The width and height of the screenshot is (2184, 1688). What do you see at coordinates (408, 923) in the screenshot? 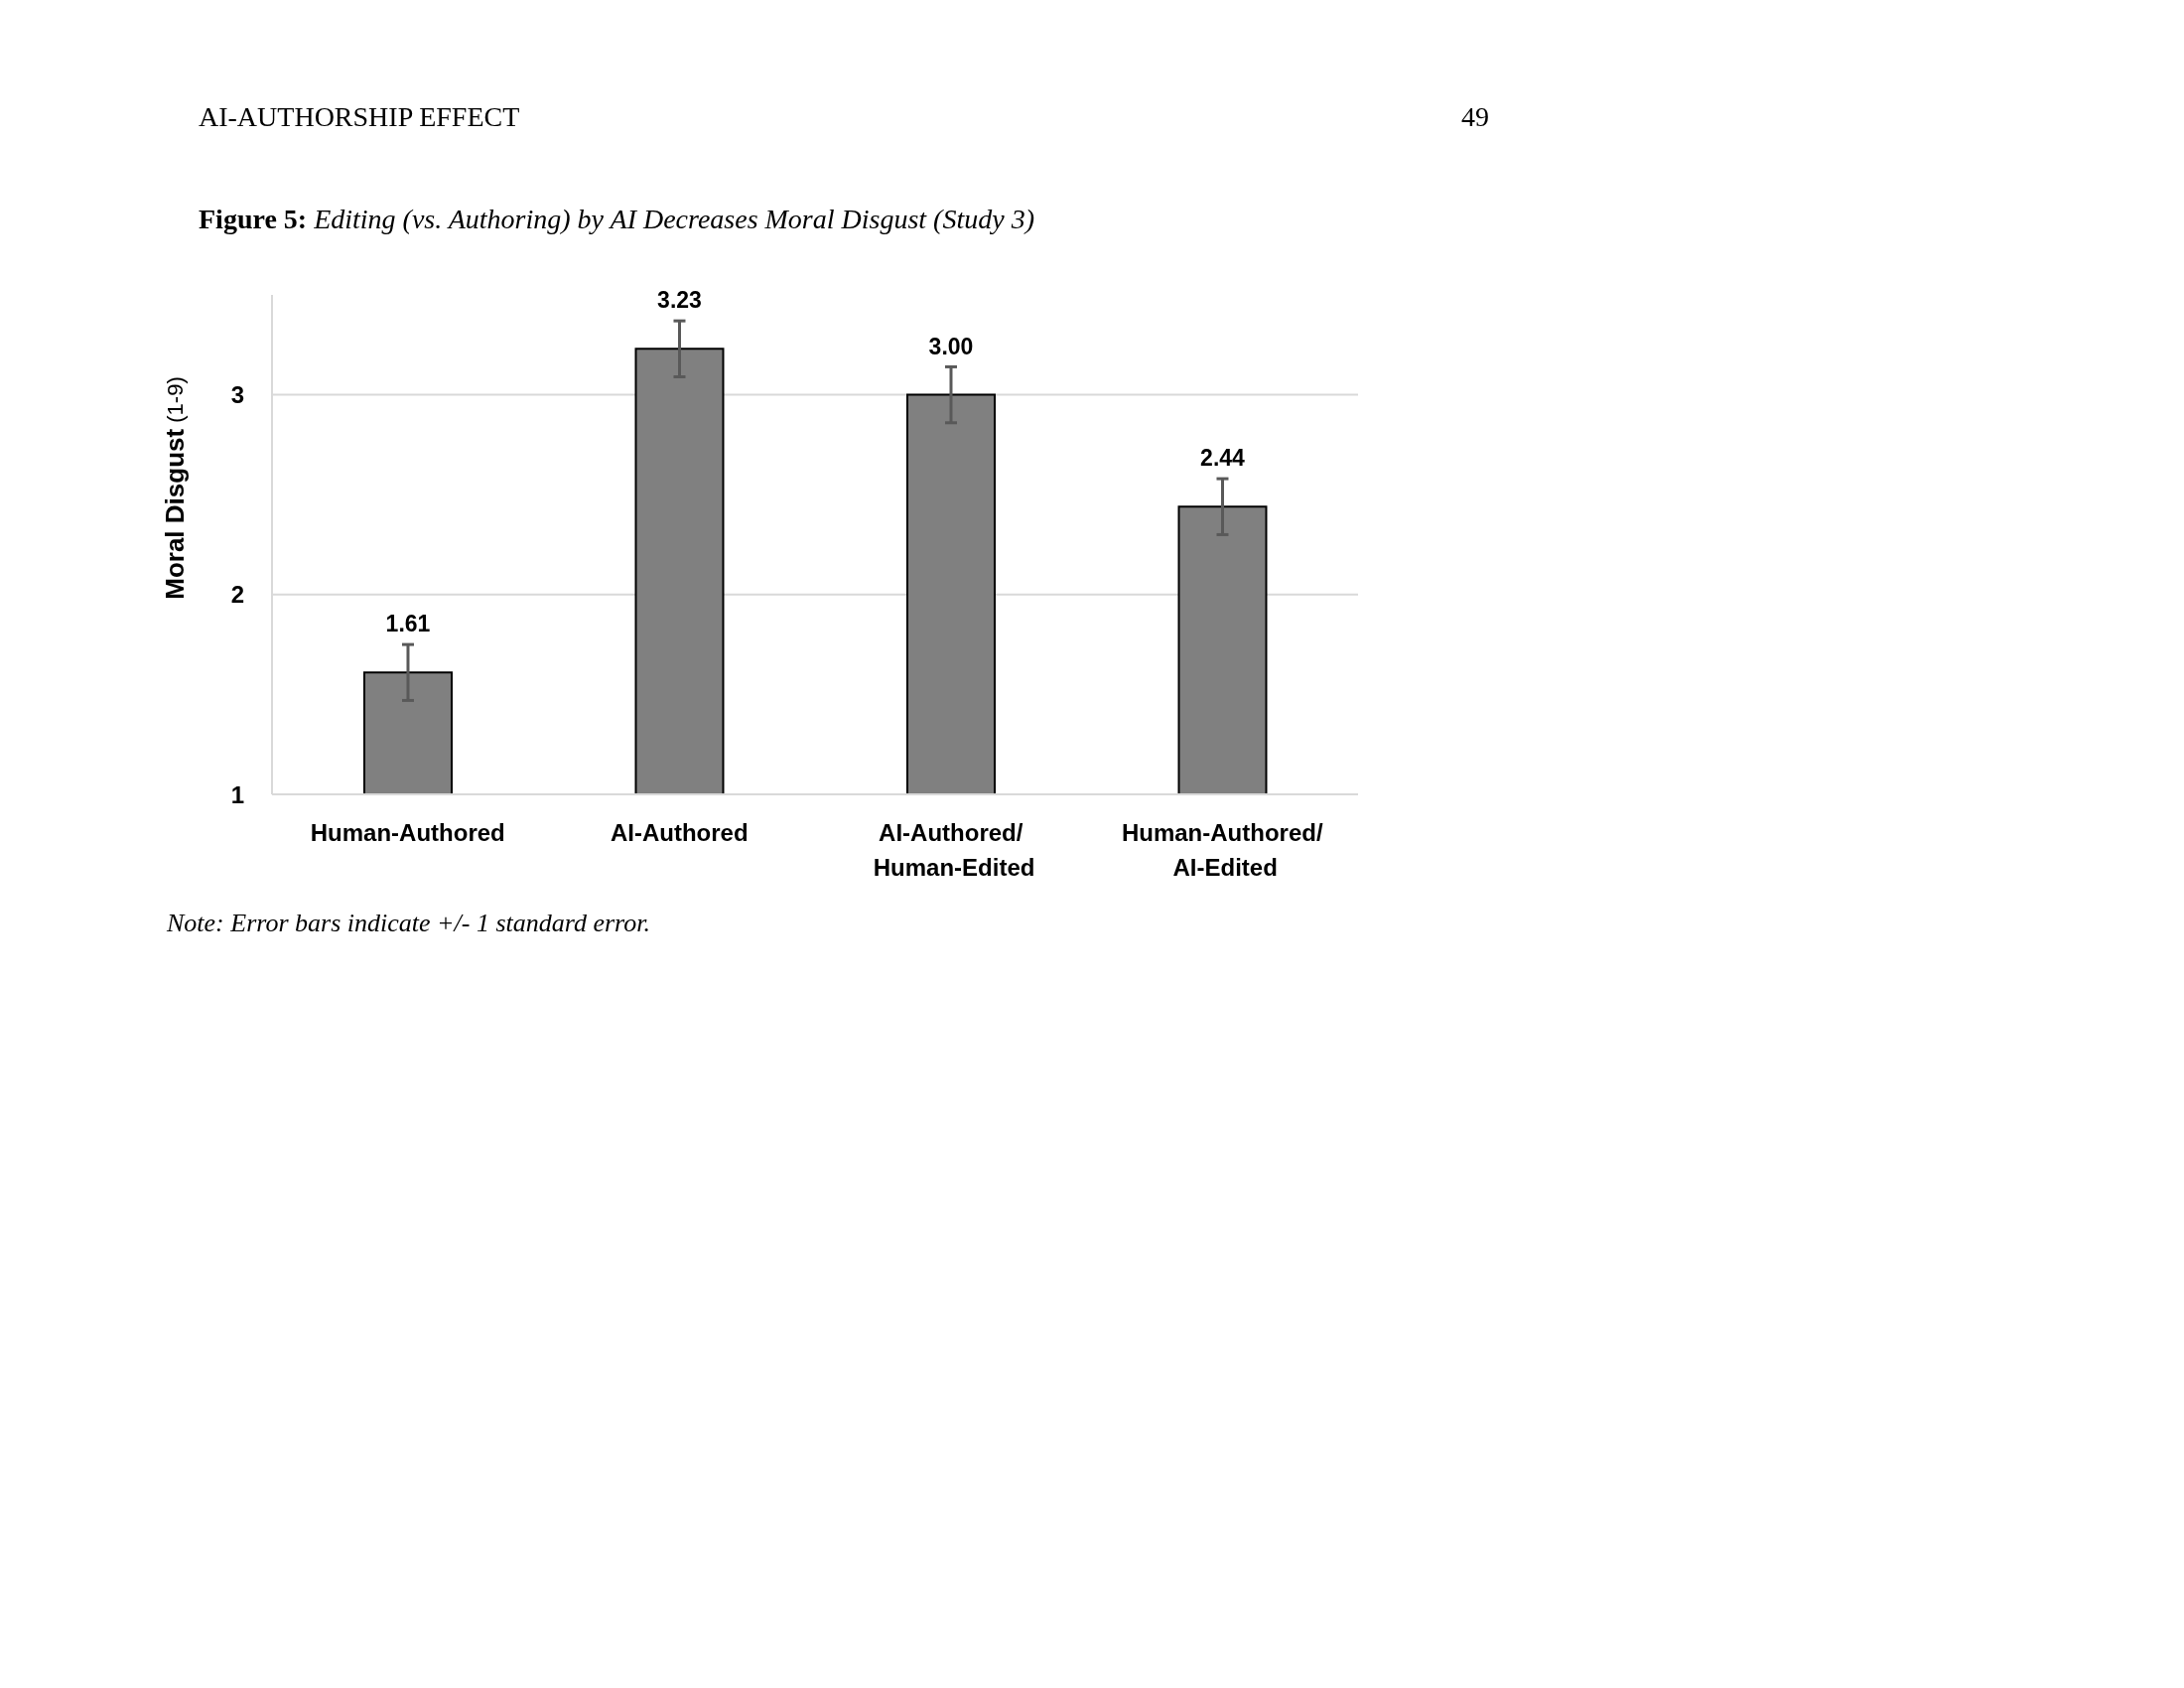
I see `text: Note: Error bars indicate +/- 1 standard error.` at bounding box center [408, 923].